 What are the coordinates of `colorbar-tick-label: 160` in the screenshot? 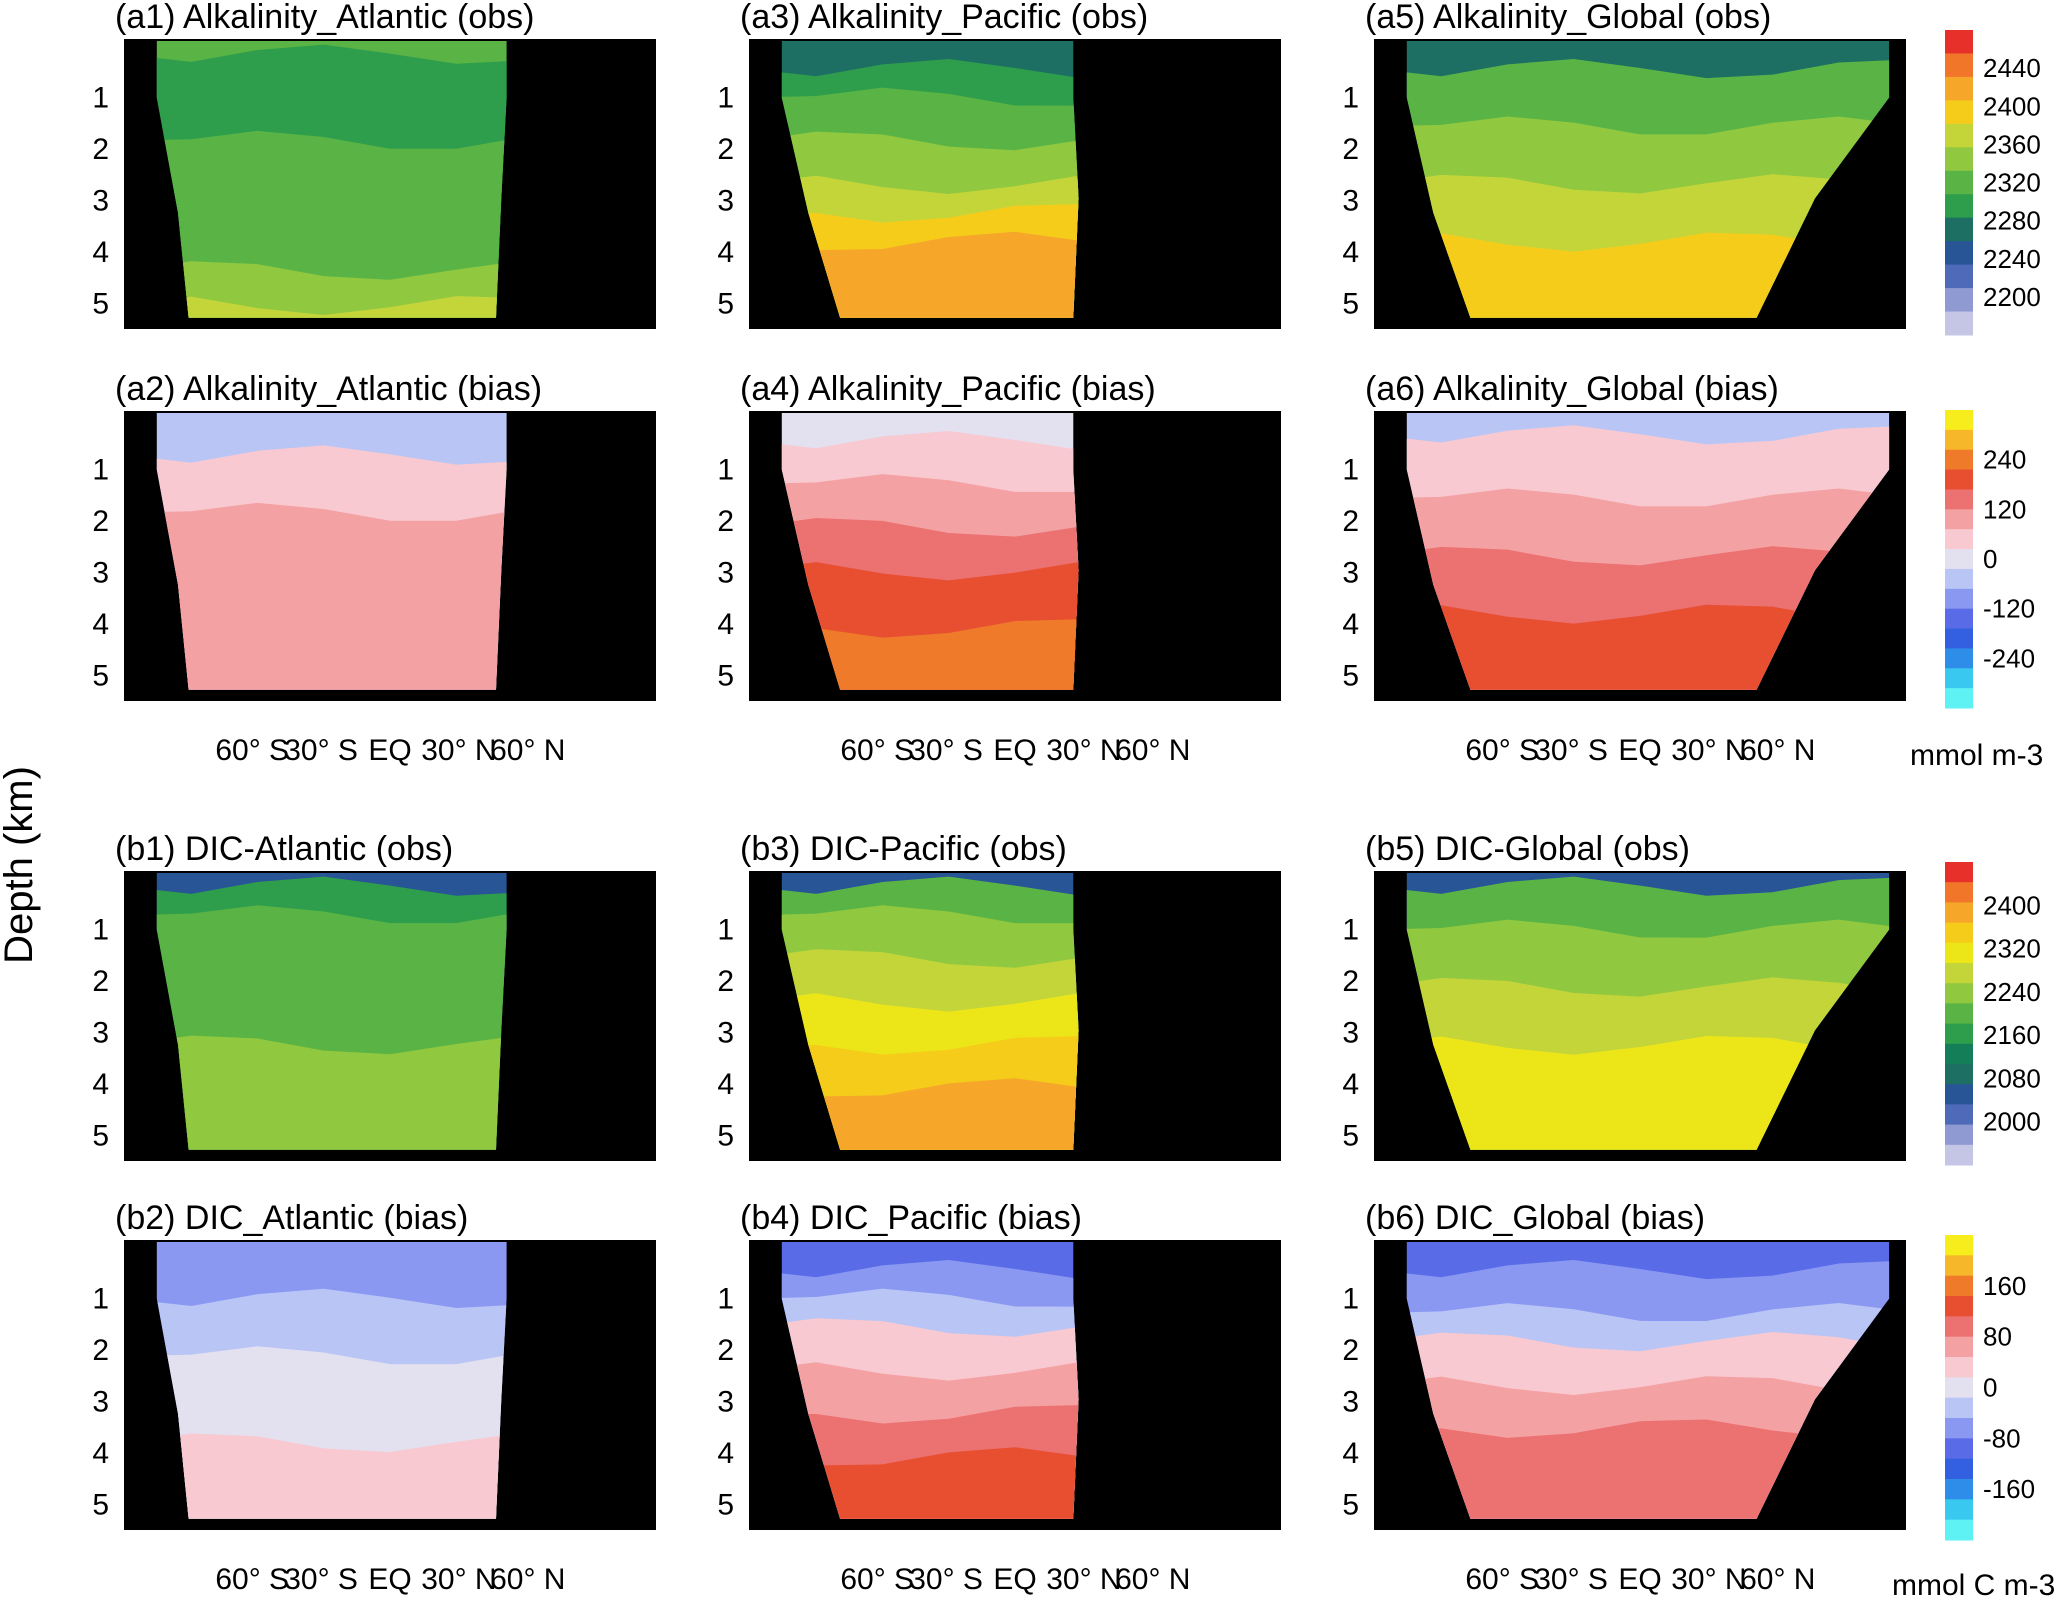 It's located at (2004, 1286).